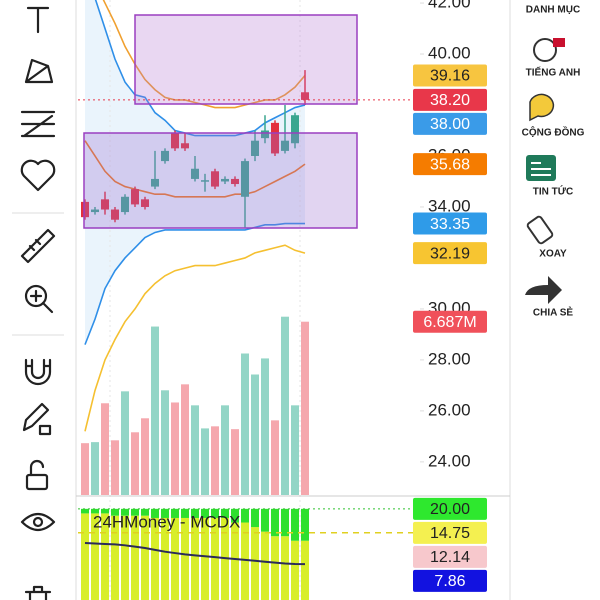 The image size is (600, 600). I want to click on language-icon, so click(545, 50).